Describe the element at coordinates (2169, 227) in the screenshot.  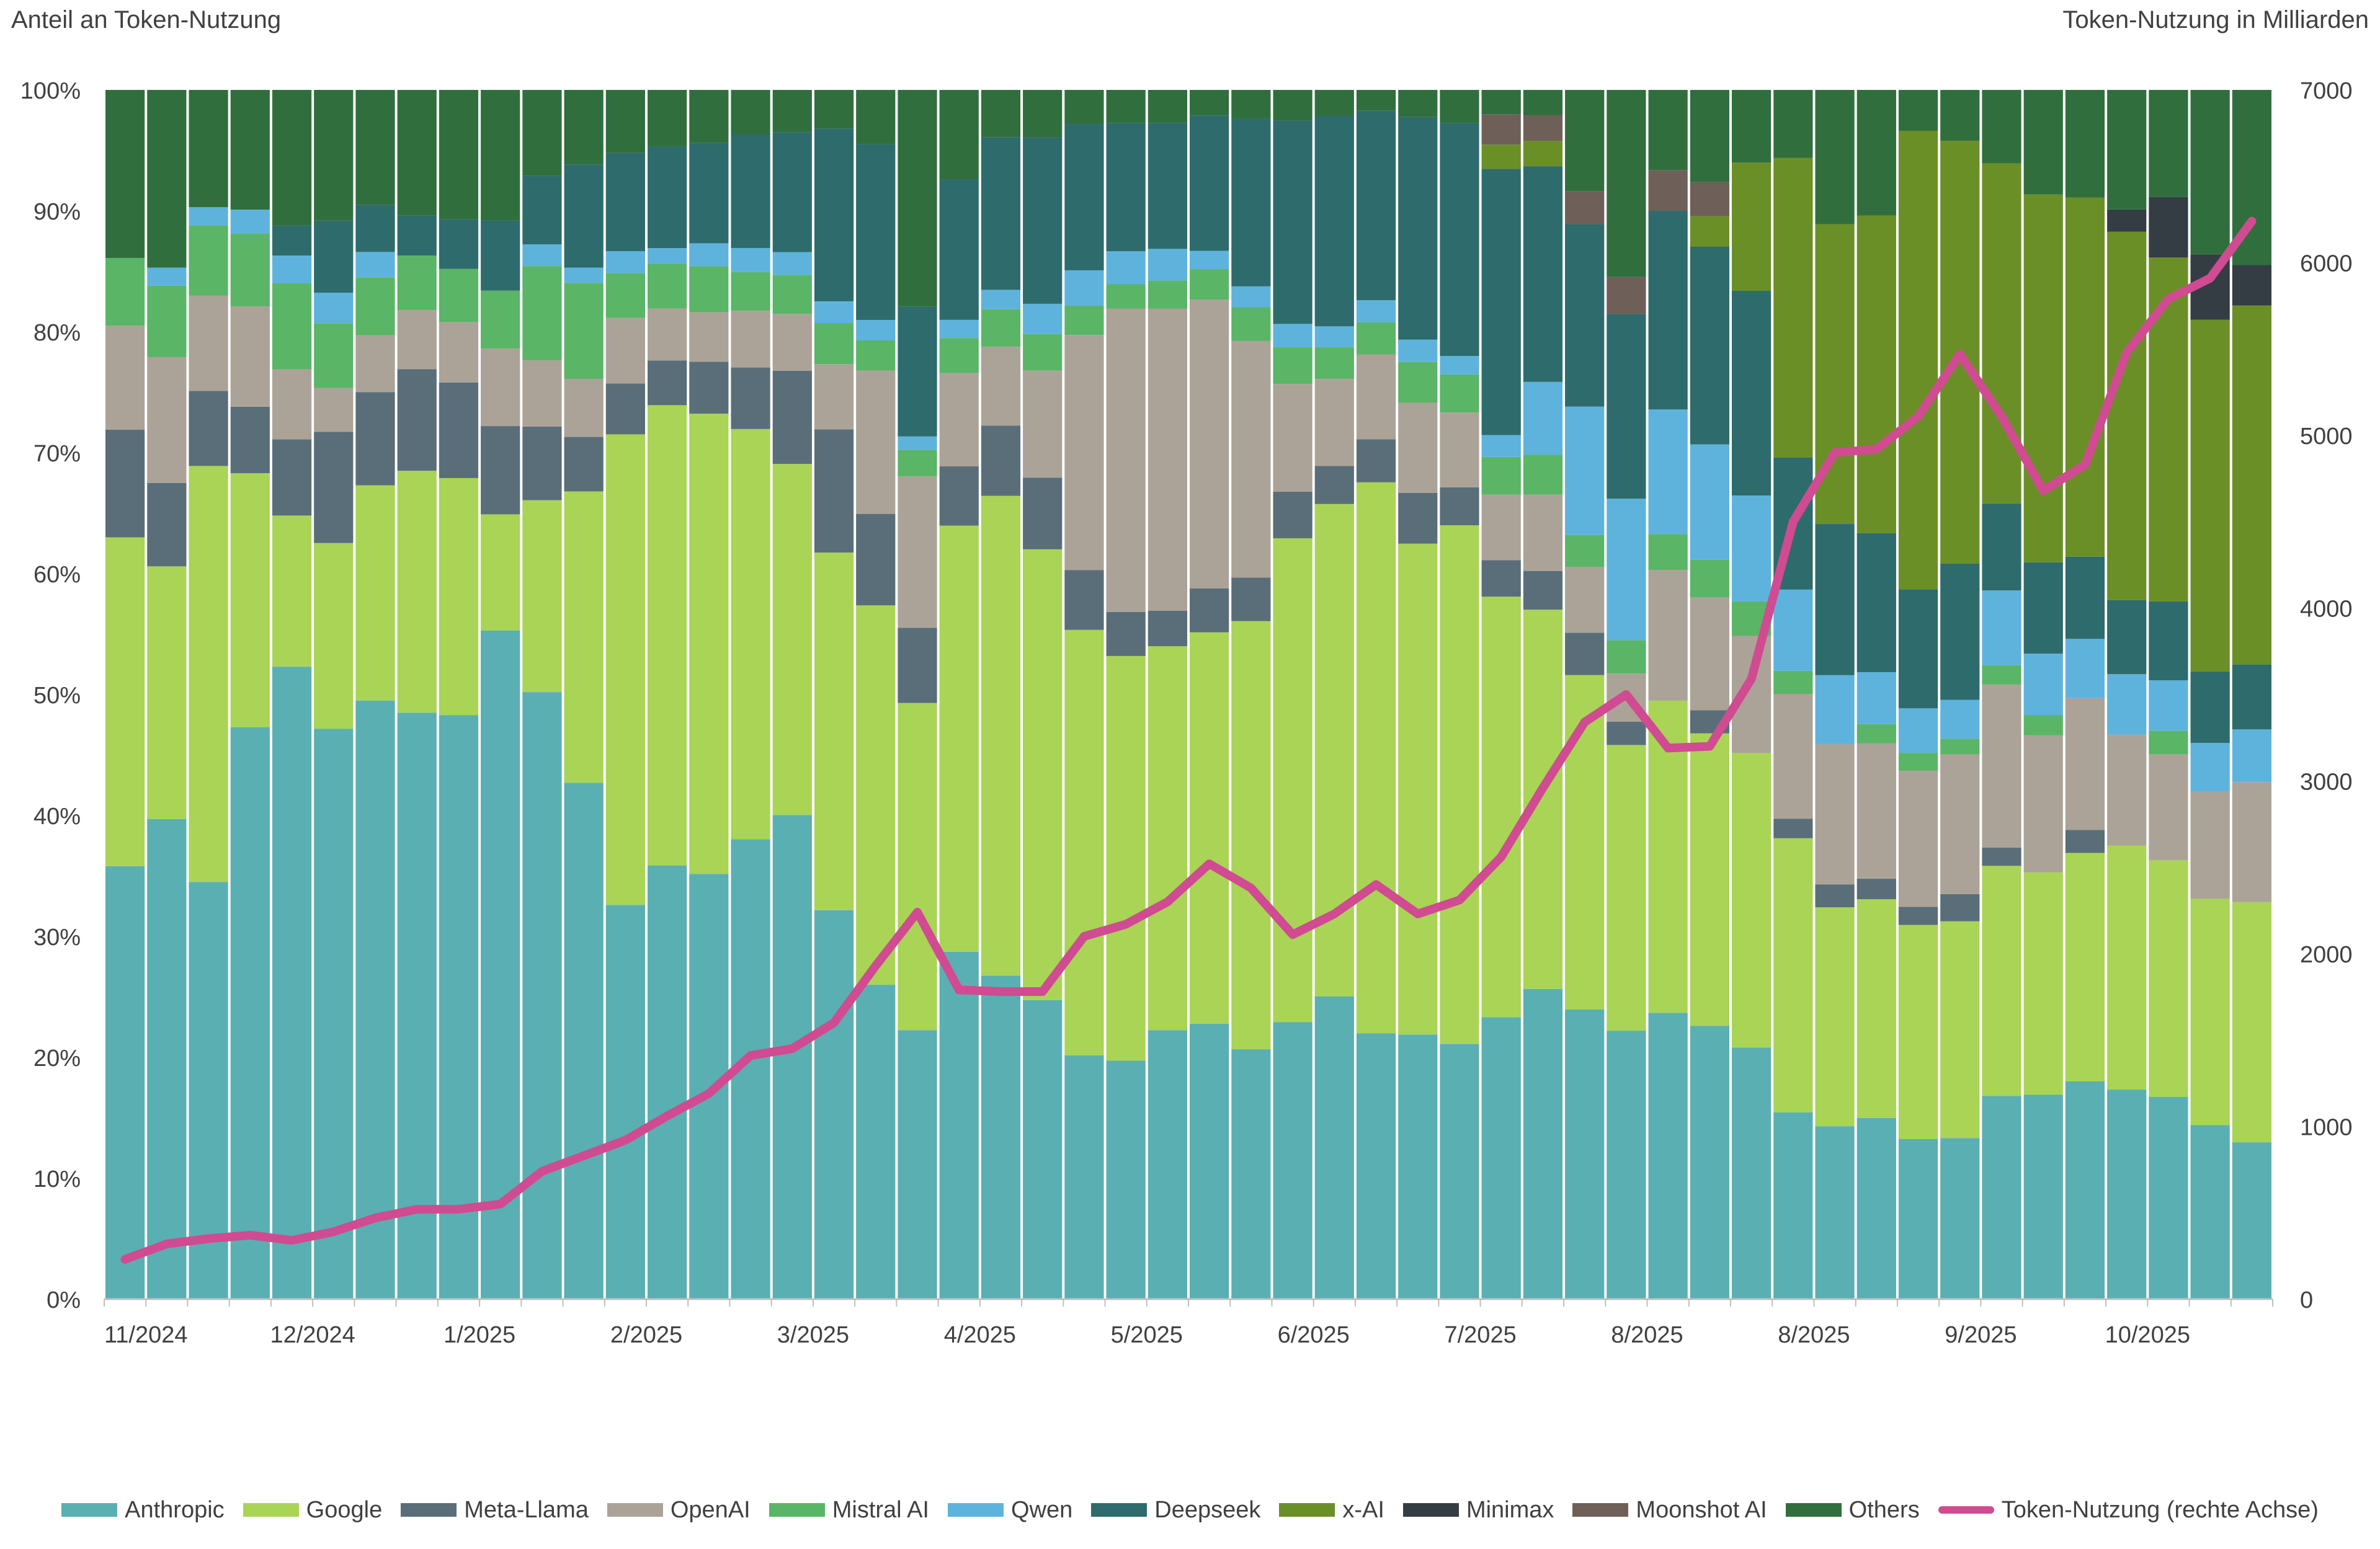
I see `bar-segment-minimax` at that location.